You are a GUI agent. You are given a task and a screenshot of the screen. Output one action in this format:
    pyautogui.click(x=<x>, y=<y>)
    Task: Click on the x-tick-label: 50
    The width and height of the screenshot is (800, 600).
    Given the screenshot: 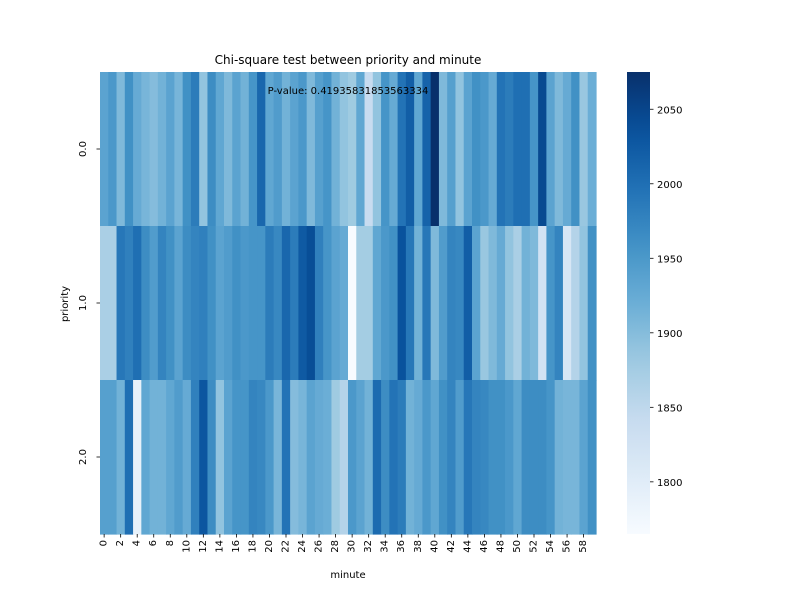 What is the action you would take?
    pyautogui.click(x=517, y=546)
    